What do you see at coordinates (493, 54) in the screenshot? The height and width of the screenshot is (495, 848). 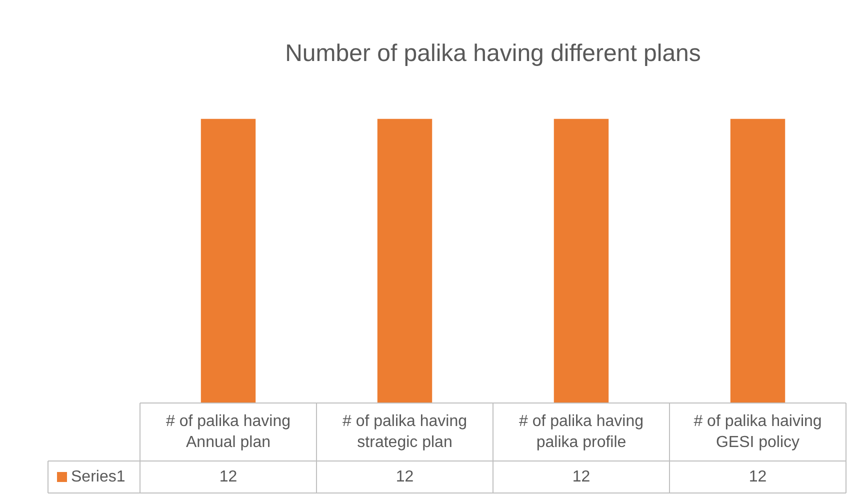 I see `chart-title: Number of palika having different plans` at bounding box center [493, 54].